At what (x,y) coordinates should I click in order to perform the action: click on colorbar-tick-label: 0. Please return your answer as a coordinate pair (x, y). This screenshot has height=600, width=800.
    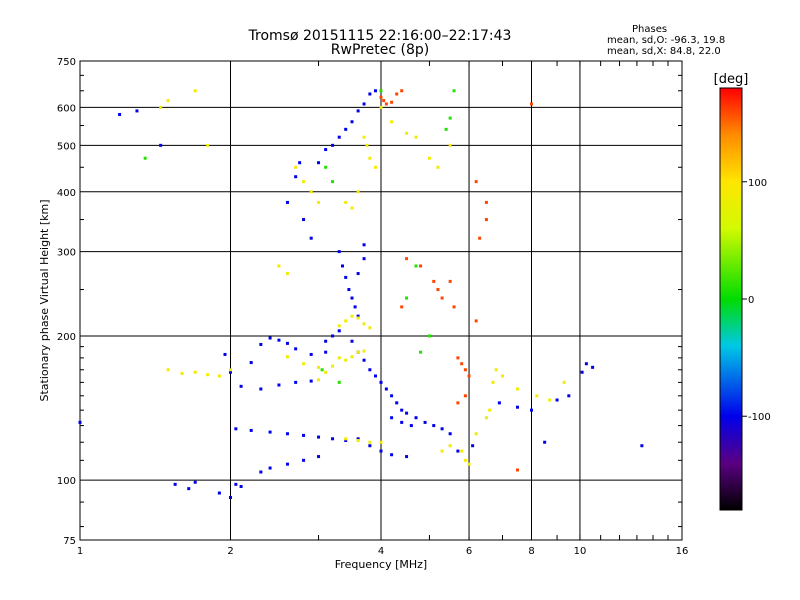
    Looking at the image, I should click on (751, 300).